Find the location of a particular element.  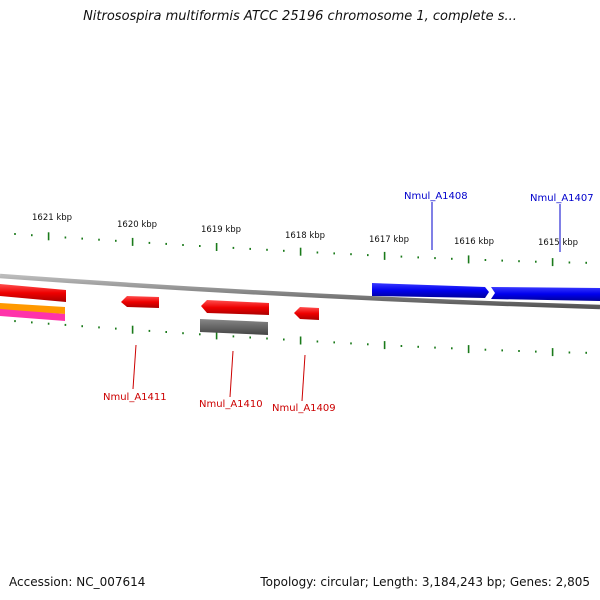

inner-tick-marks is located at coordinates (301, 338).